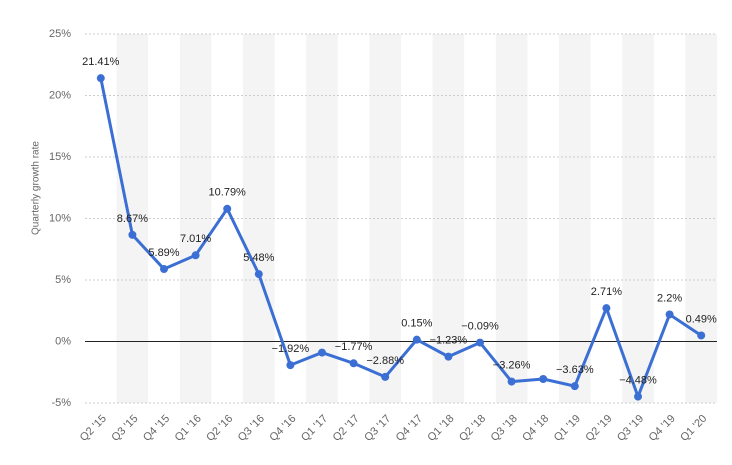 This screenshot has height=465, width=732. I want to click on x-tick-label: Q3 '15, so click(124, 428).